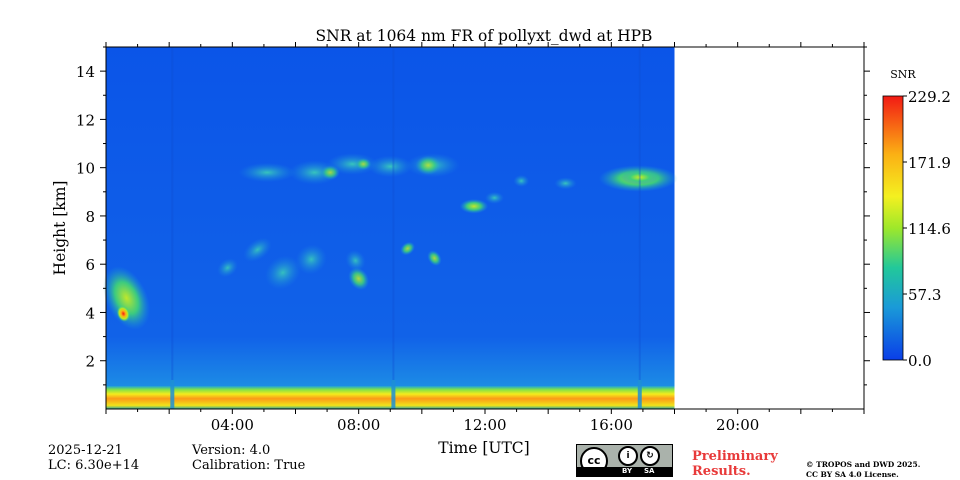  What do you see at coordinates (639, 177) in the screenshot?
I see `cirrus-1600-core` at bounding box center [639, 177].